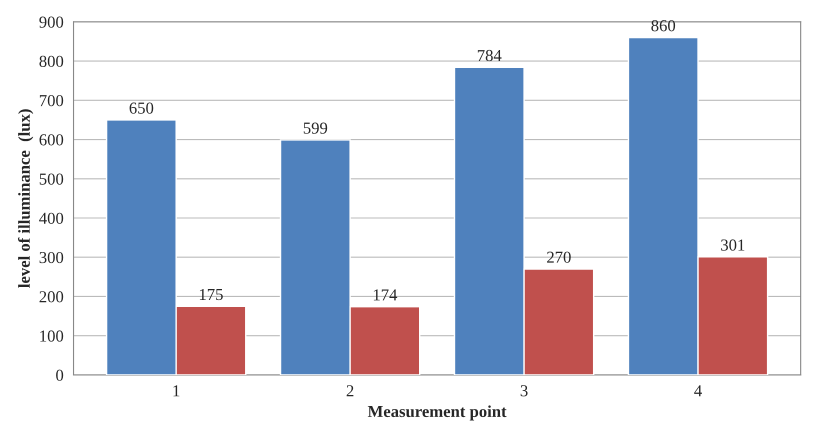 This screenshot has height=436, width=817. I want to click on y-tick-label: 0, so click(60, 375).